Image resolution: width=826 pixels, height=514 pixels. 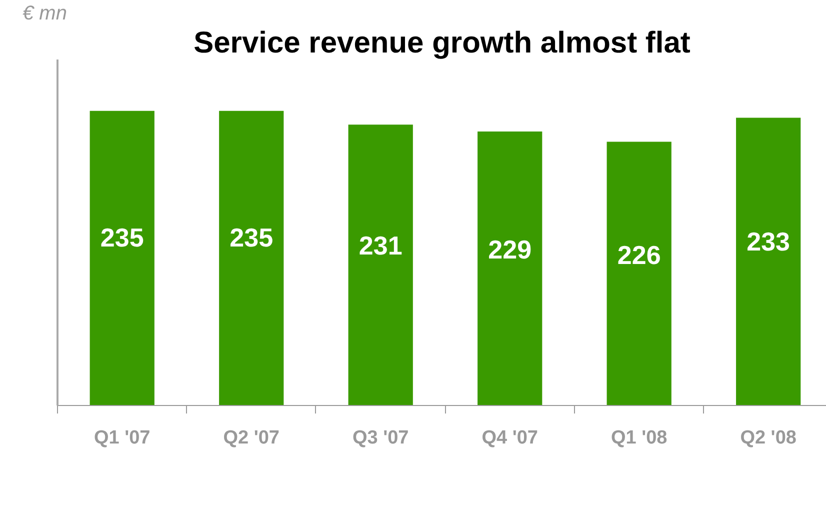 What do you see at coordinates (122, 438) in the screenshot?
I see `x-tick-label: Q1 '07` at bounding box center [122, 438].